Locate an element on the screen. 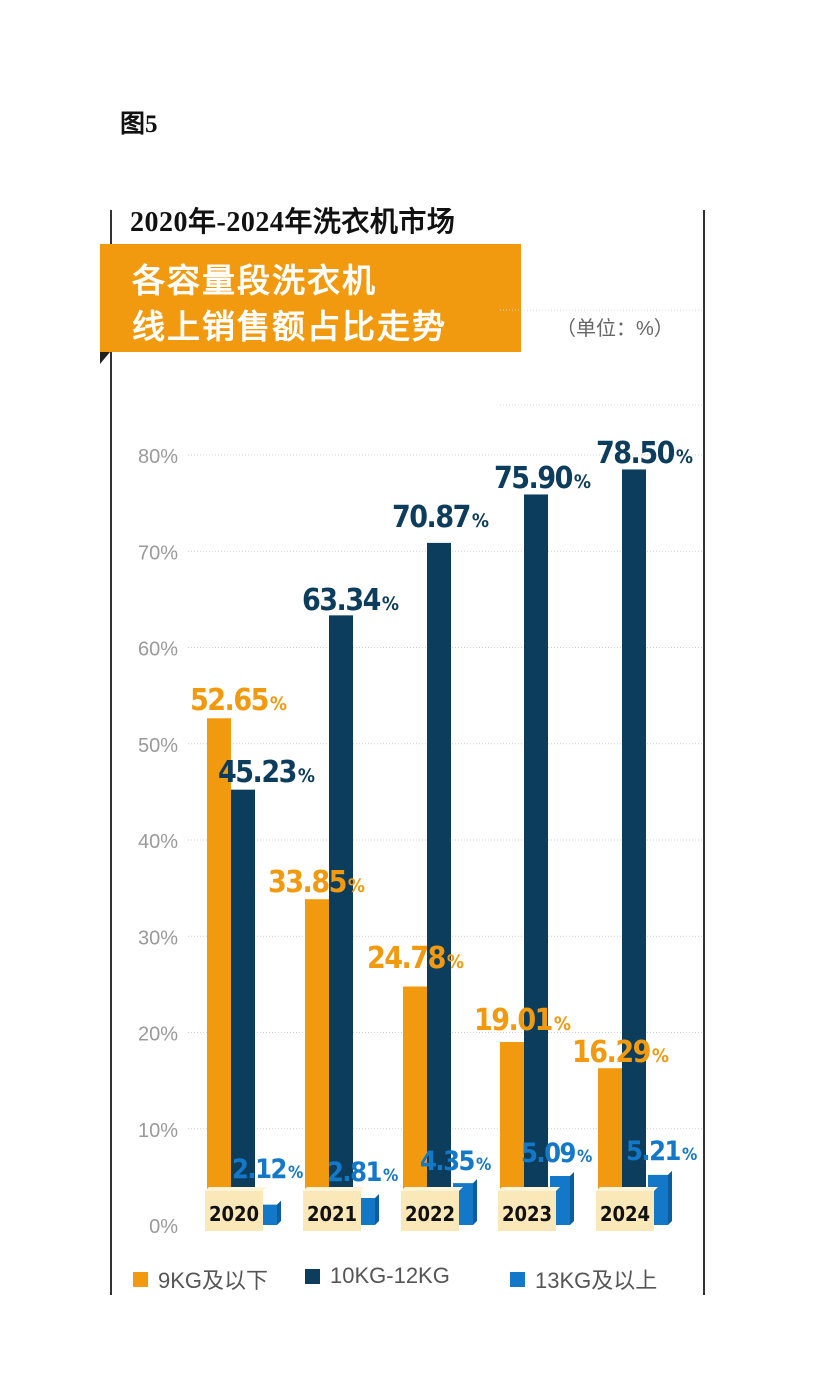 This screenshot has width=827, height=1395. y-tick-label: 10% is located at coordinates (158, 1131).